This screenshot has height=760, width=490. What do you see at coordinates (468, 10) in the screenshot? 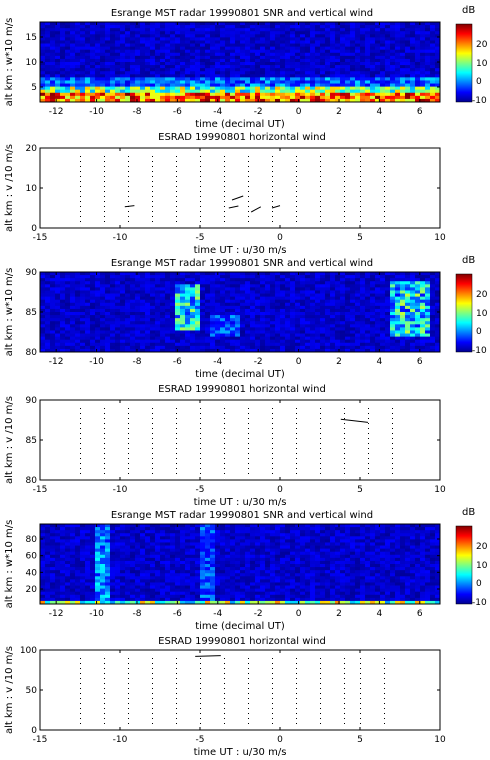
I see `colorbar-unit: dB` at bounding box center [468, 10].